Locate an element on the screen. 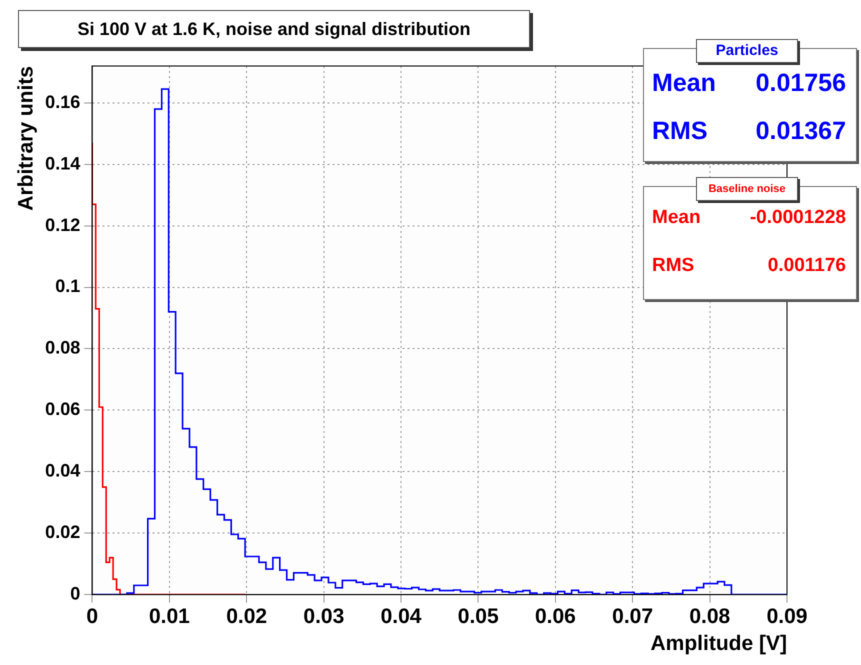 This screenshot has width=861, height=665. x-tick-label: 0.04 is located at coordinates (401, 616).